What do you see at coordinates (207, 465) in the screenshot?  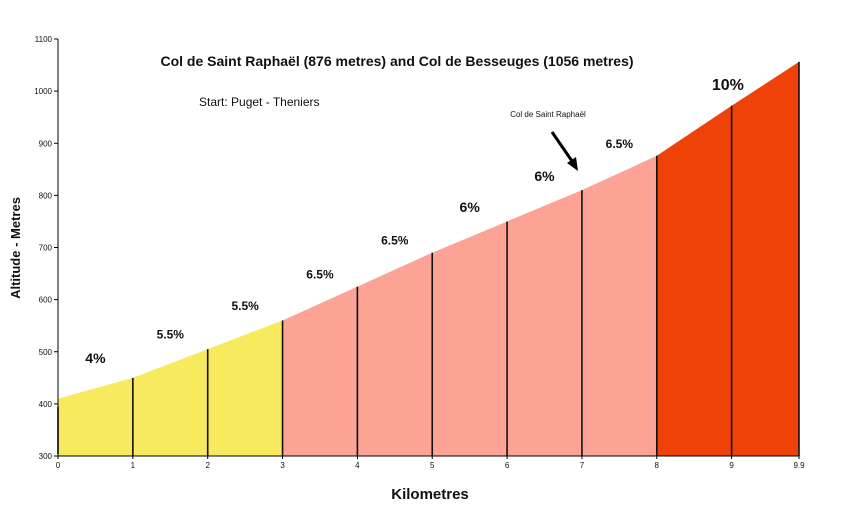 I see `x-tick-label-2: 2` at bounding box center [207, 465].